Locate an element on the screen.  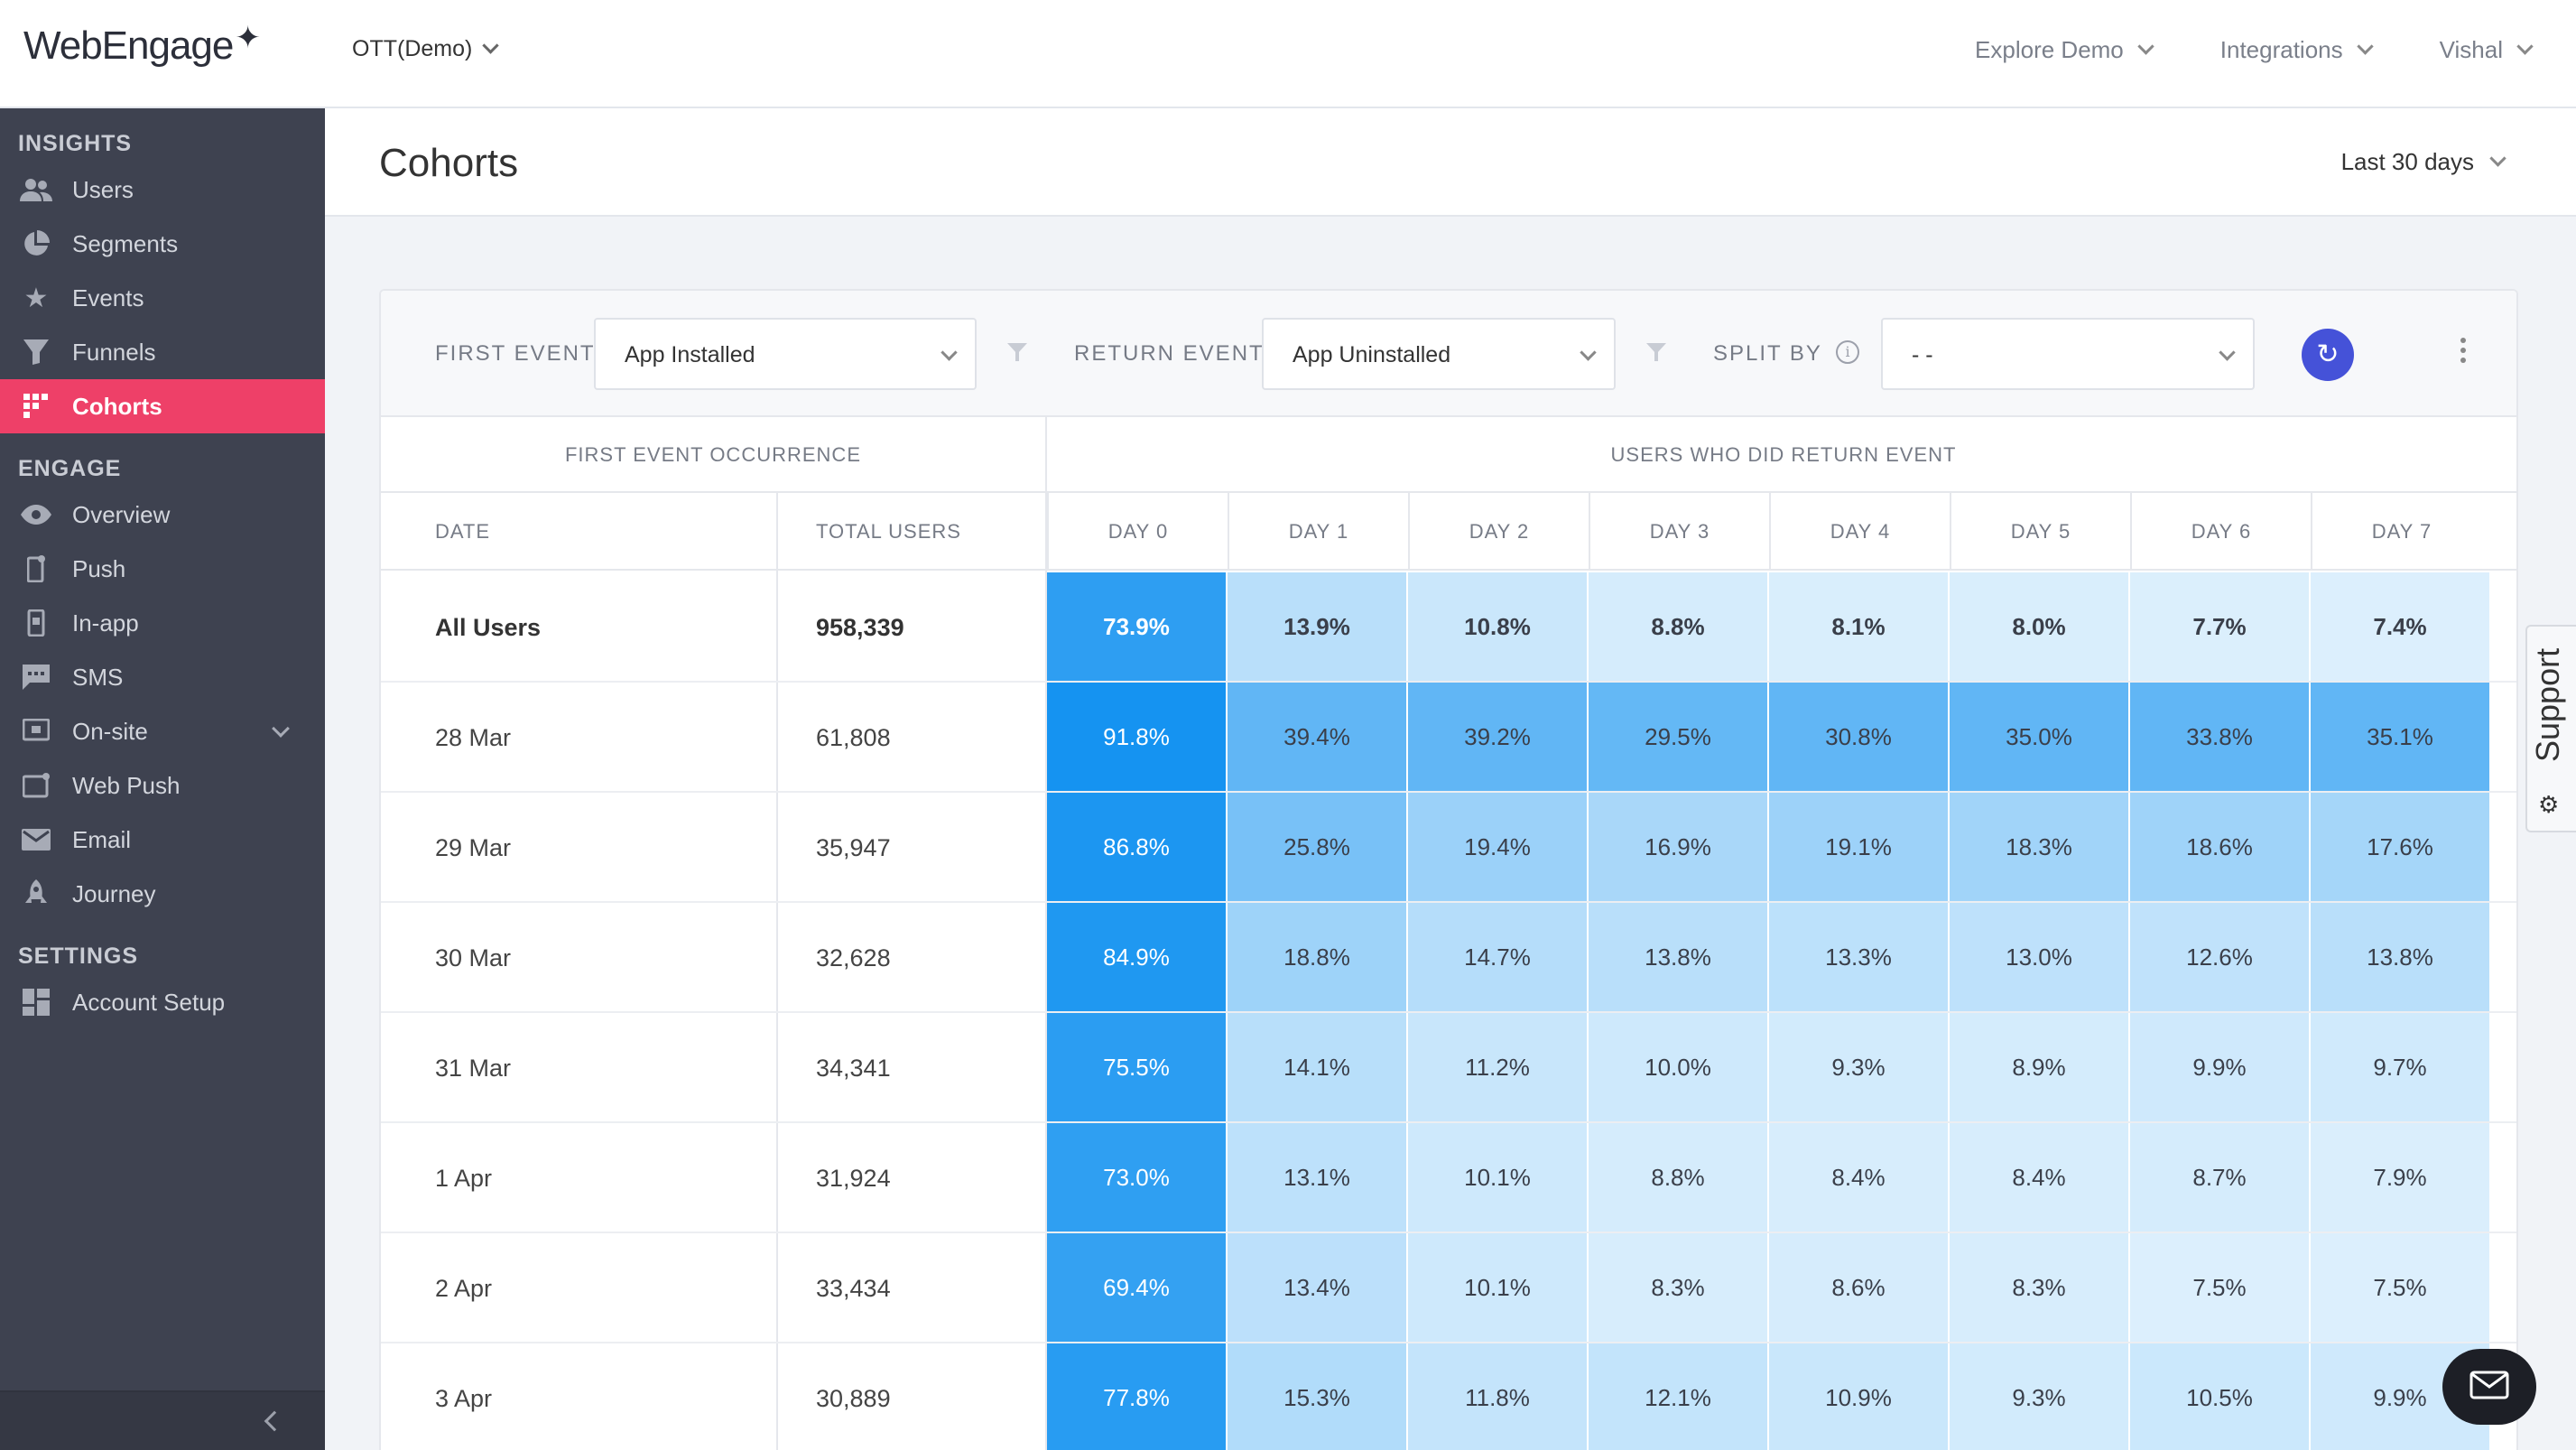
retention-cell: 9.9% is located at coordinates (2220, 1067).